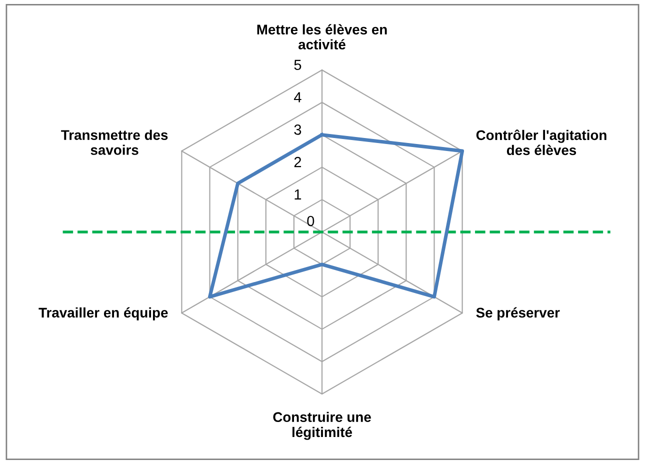 The width and height of the screenshot is (645, 464). I want to click on spoke-label: Mettre les élèves en activité, so click(322, 37).